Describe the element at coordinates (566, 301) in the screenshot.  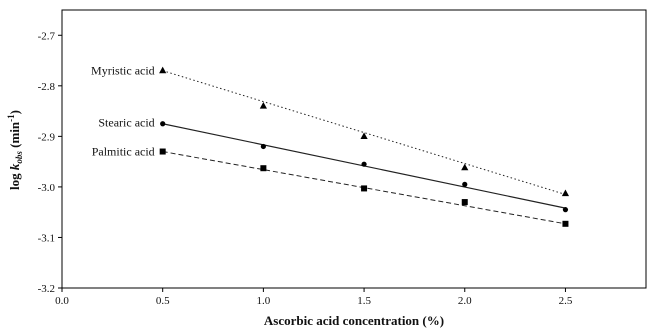
I see `x-tick-label: 2.5` at that location.